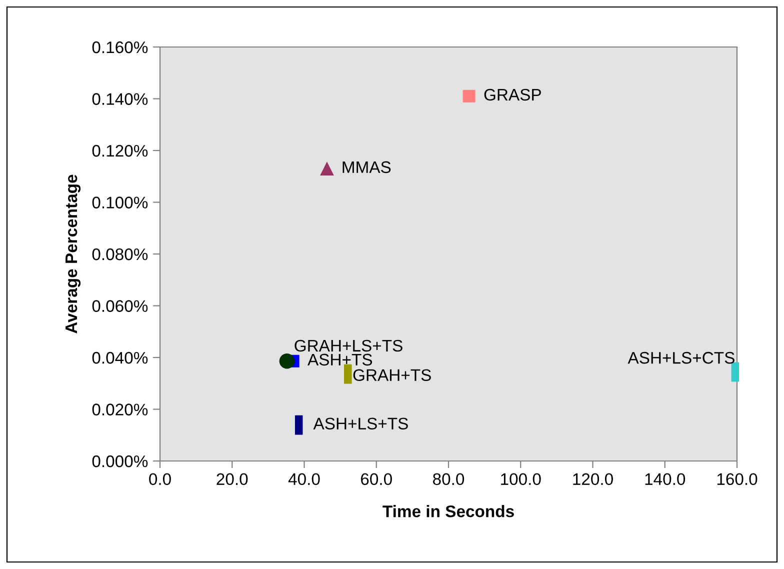  Describe the element at coordinates (120, 358) in the screenshot. I see `y-tick-label: 0.040%` at that location.